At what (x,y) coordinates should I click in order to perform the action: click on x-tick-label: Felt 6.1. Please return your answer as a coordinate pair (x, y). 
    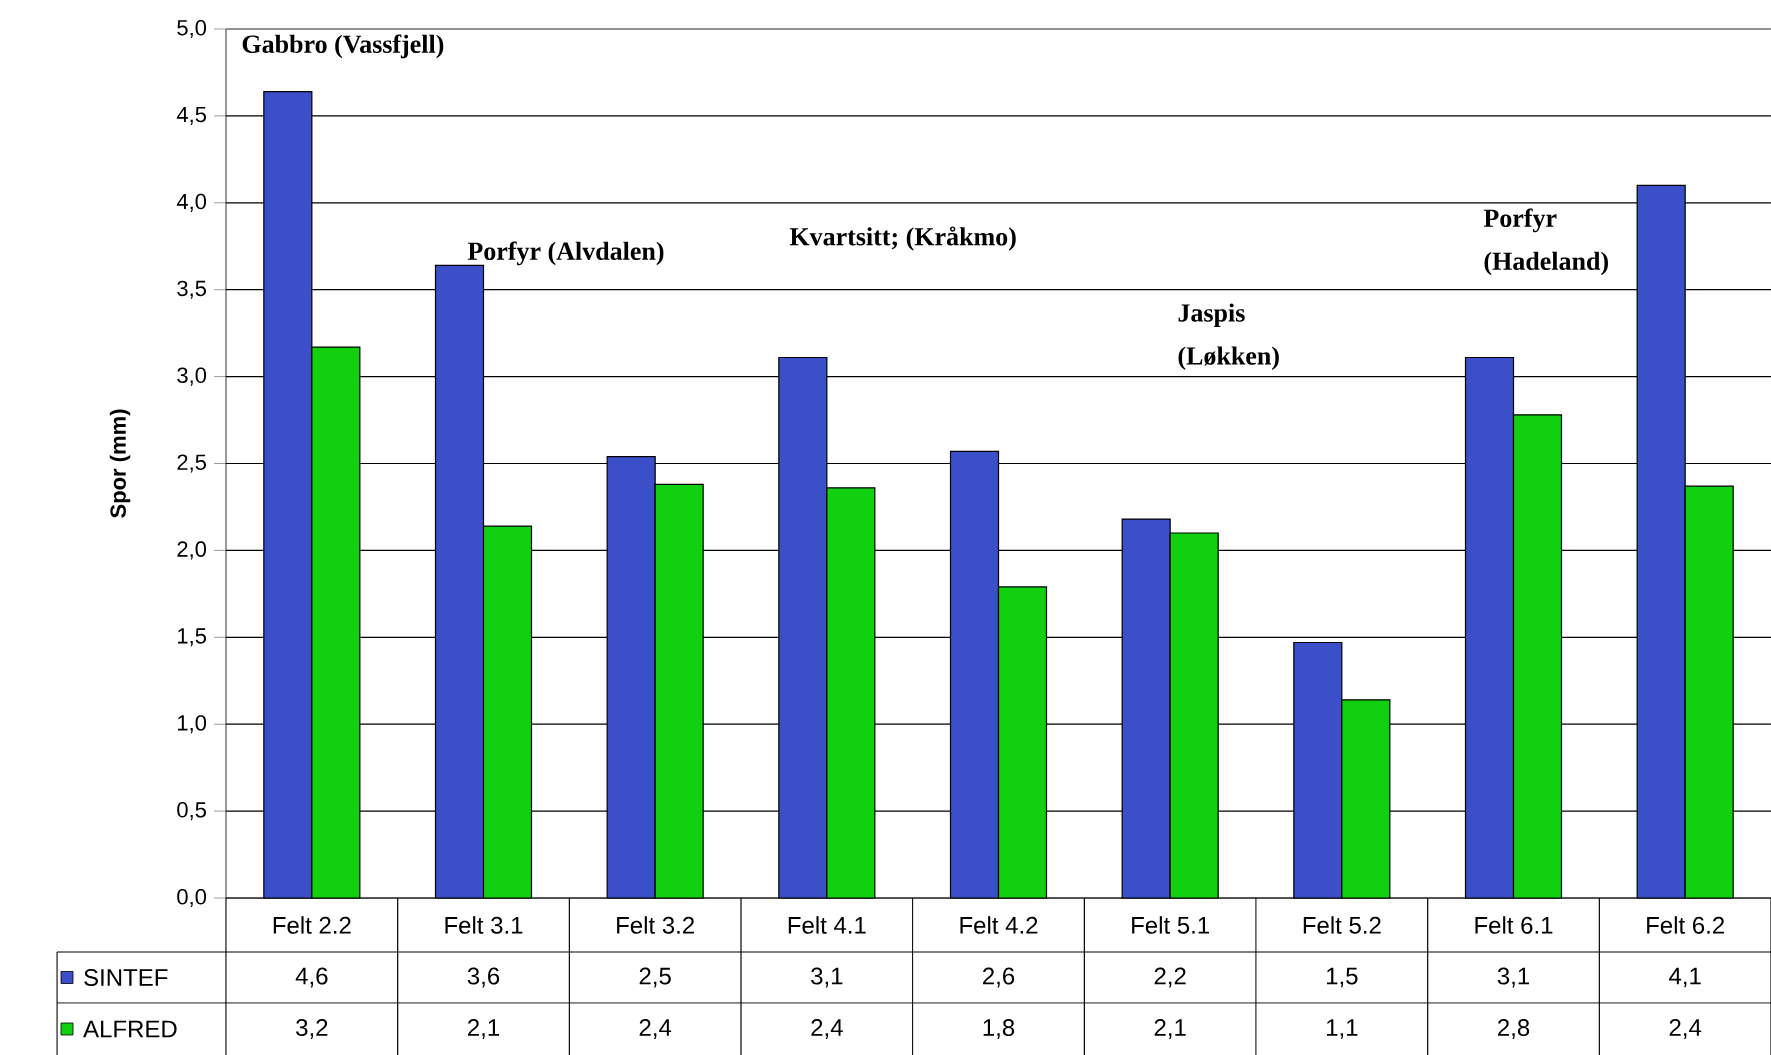
    Looking at the image, I should click on (1514, 925).